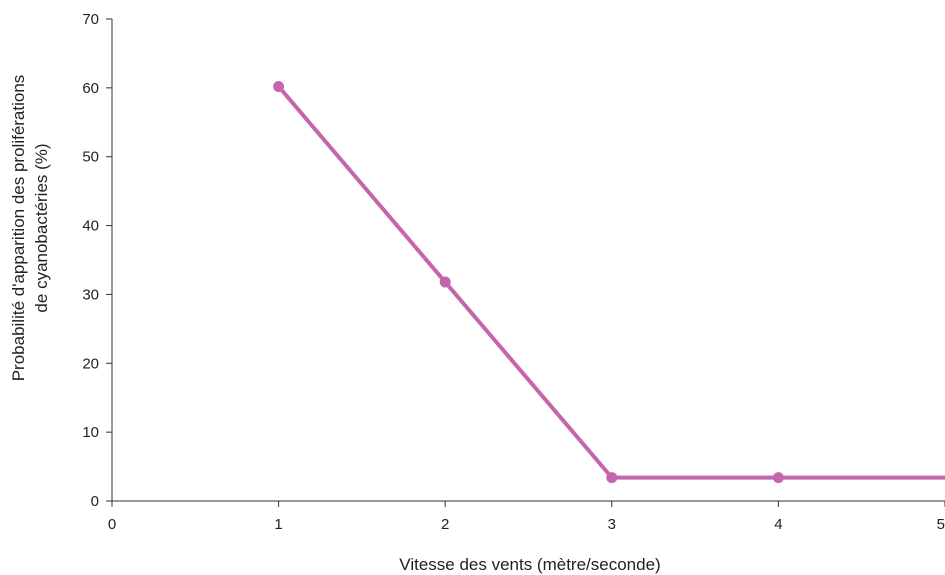 Image resolution: width=945 pixels, height=575 pixels. Describe the element at coordinates (90, 88) in the screenshot. I see `y-tick-label: 60` at that location.